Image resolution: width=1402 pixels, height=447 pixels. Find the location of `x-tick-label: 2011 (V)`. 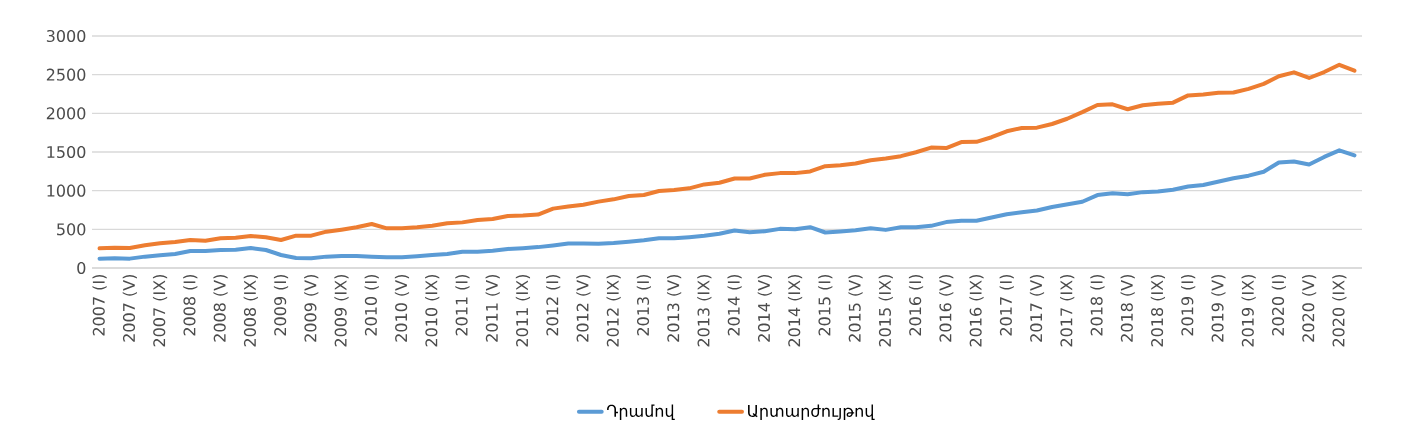

x-tick-label: 2011 (V) is located at coordinates (492, 308).